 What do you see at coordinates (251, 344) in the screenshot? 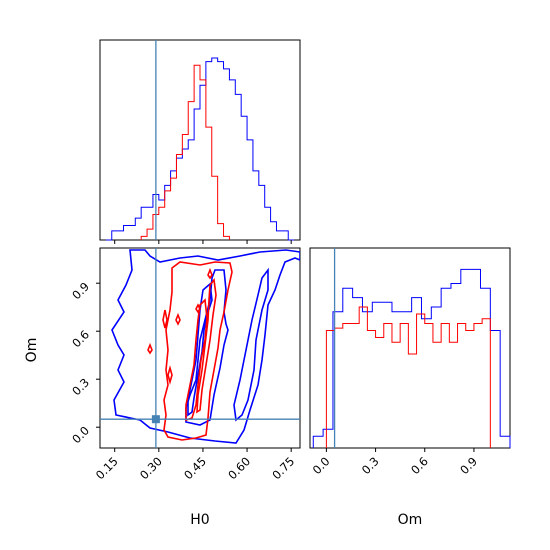
I see `blue-right-contour` at bounding box center [251, 344].